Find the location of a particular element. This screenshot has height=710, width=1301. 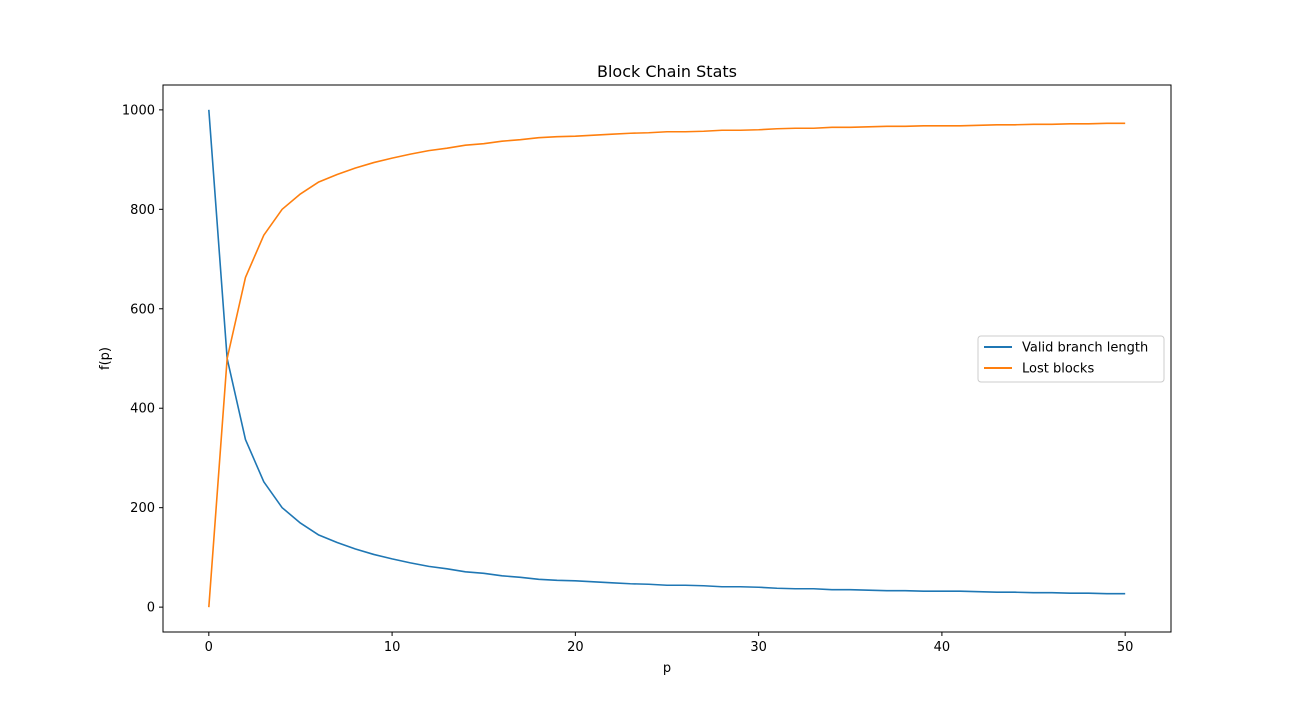

y-axis-label: f(p) is located at coordinates (105, 358).